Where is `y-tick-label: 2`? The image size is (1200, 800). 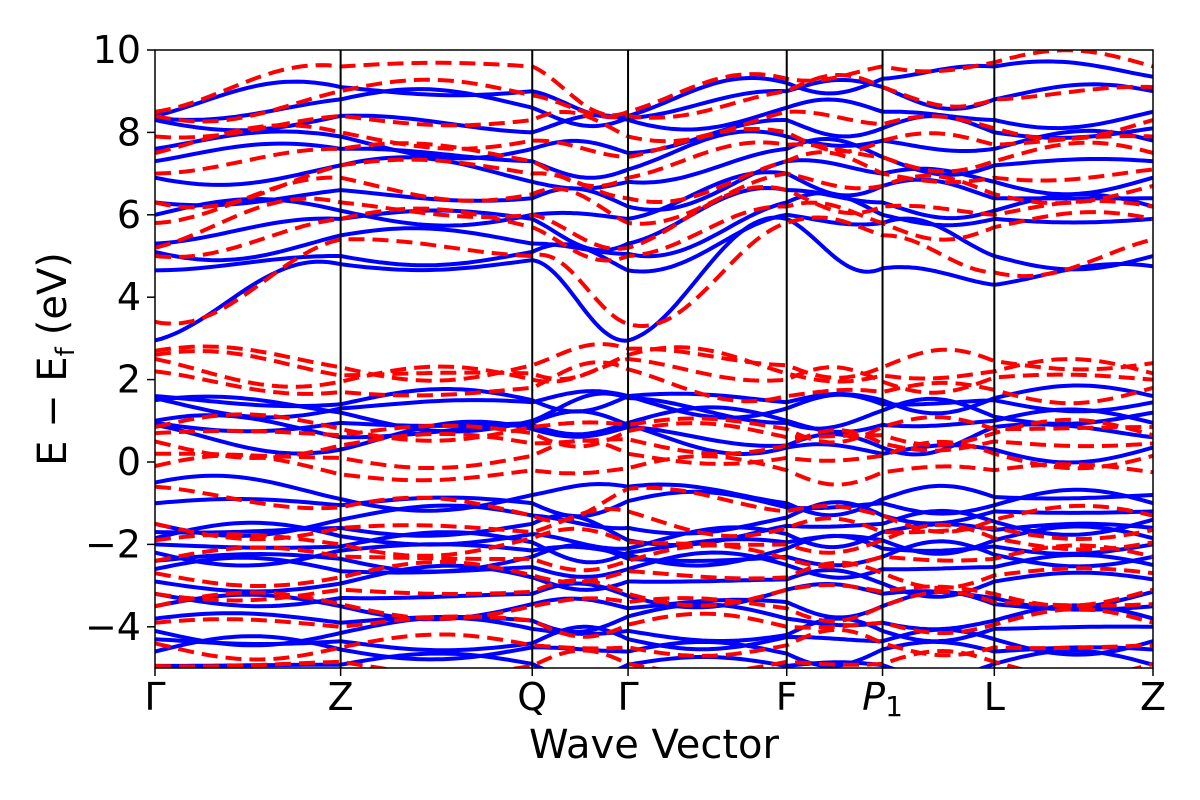
y-tick-label: 2 is located at coordinates (129, 380).